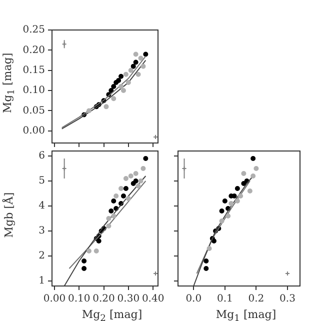 Image resolution: width=320 pixels, height=321 pixels. I want to click on y-tick-label: 5, so click(41, 181).